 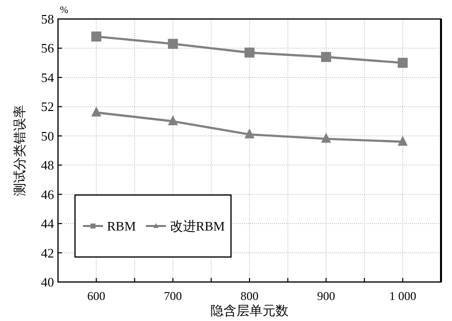 What do you see at coordinates (173, 296) in the screenshot?
I see `x-tick-label: 700` at bounding box center [173, 296].